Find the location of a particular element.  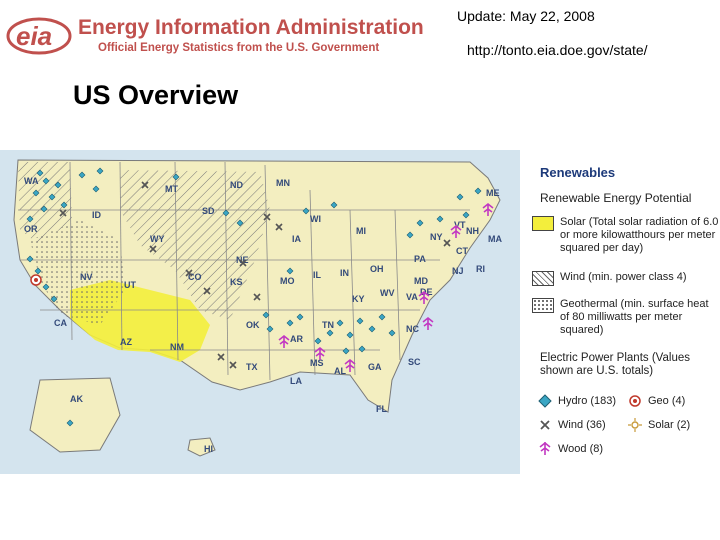

svg-text: IA is located at coordinates (297, 239).